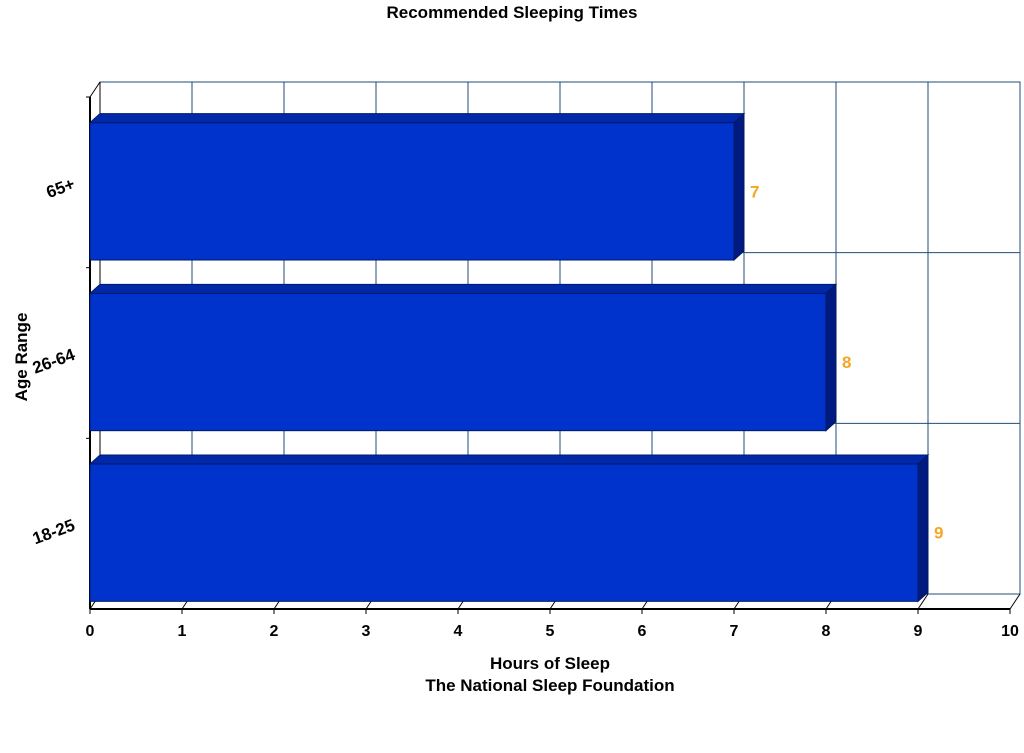 This screenshot has height=753, width=1024. Describe the element at coordinates (61, 188) in the screenshot. I see `y-tick-label: 65+` at that location.